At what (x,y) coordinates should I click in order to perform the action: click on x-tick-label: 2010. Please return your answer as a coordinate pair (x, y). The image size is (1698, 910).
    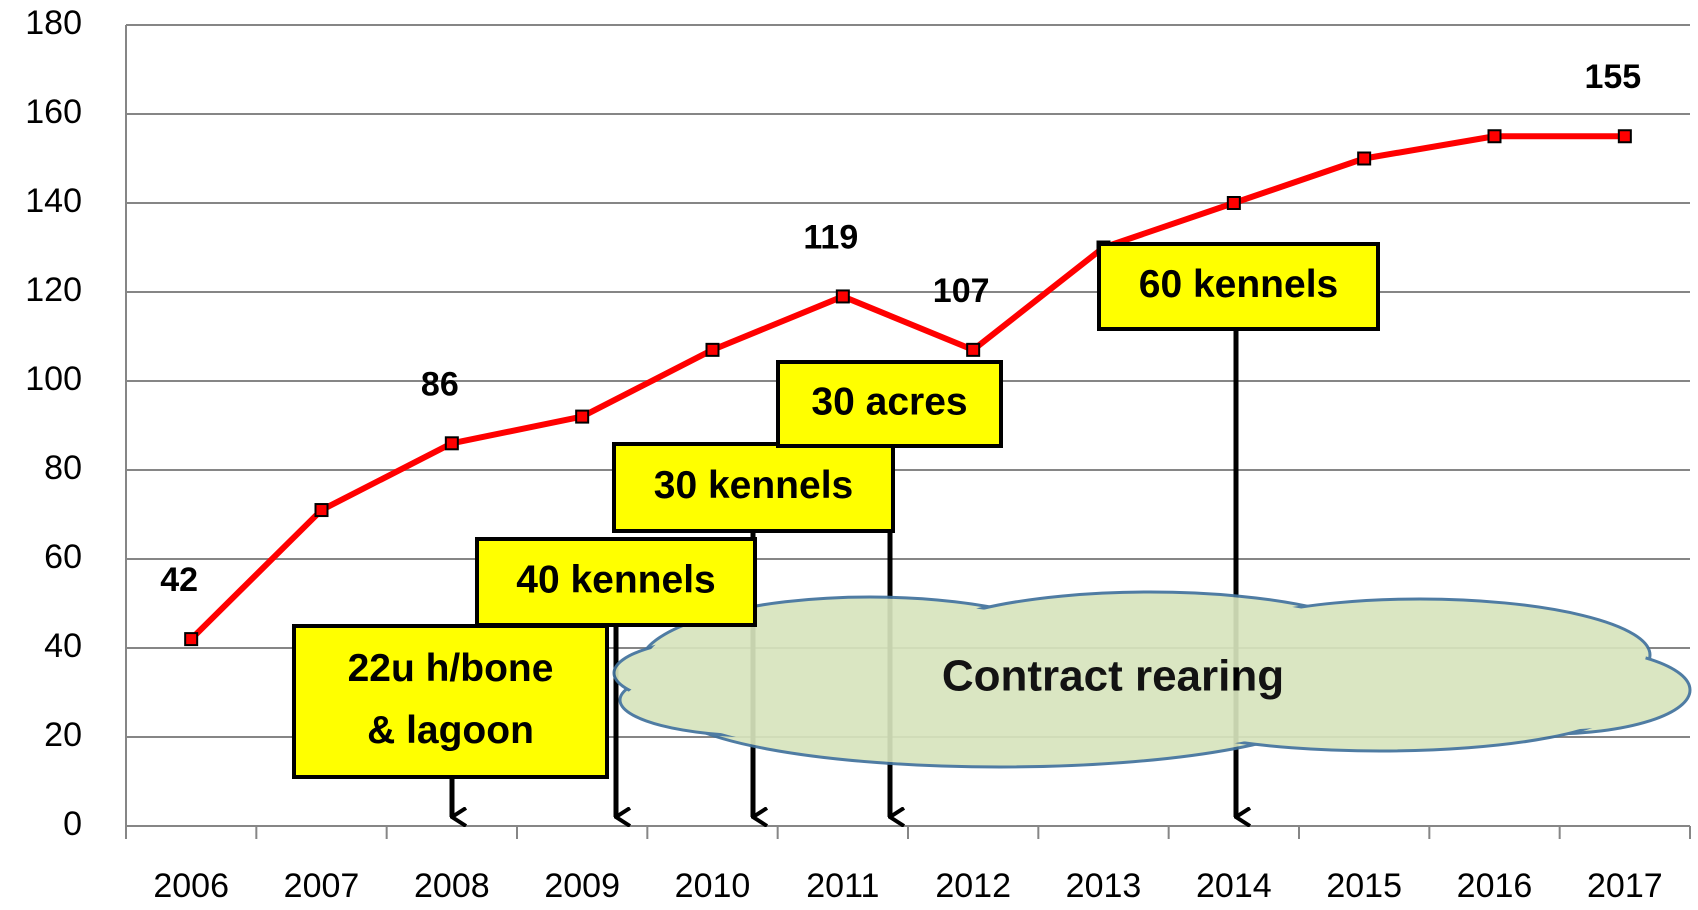
    Looking at the image, I should click on (713, 886).